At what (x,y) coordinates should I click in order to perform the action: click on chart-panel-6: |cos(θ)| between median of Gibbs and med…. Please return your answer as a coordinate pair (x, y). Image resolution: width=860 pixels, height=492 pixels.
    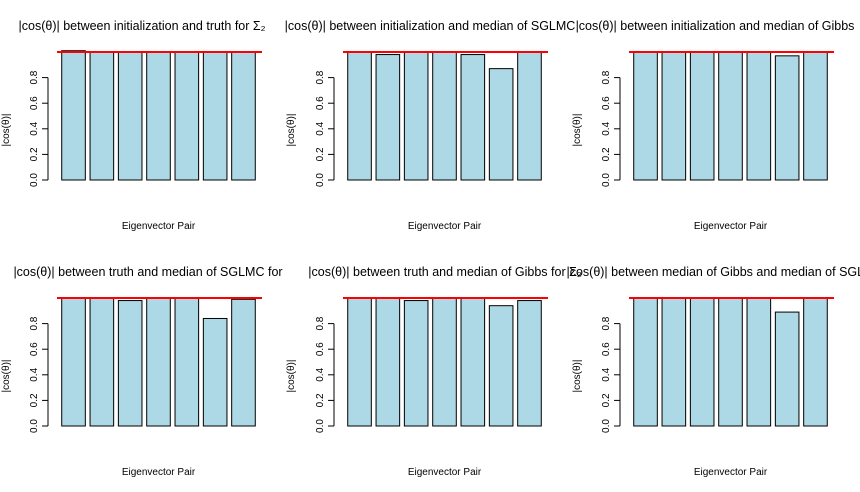
    Looking at the image, I should click on (713, 371).